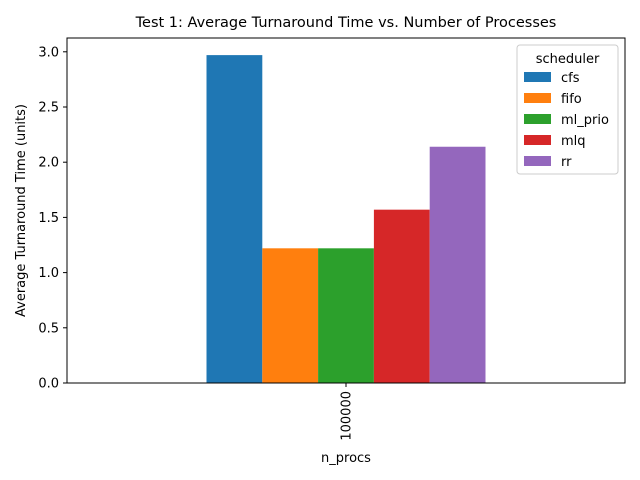 This screenshot has width=640, height=480. I want to click on legend-swatch-mlq, so click(537, 140).